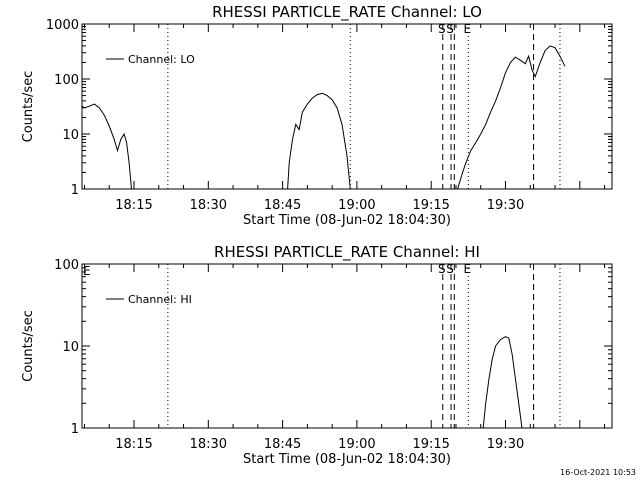 This screenshot has width=640, height=480. Describe the element at coordinates (502, 382) in the screenshot. I see `series-line-hi` at that location.